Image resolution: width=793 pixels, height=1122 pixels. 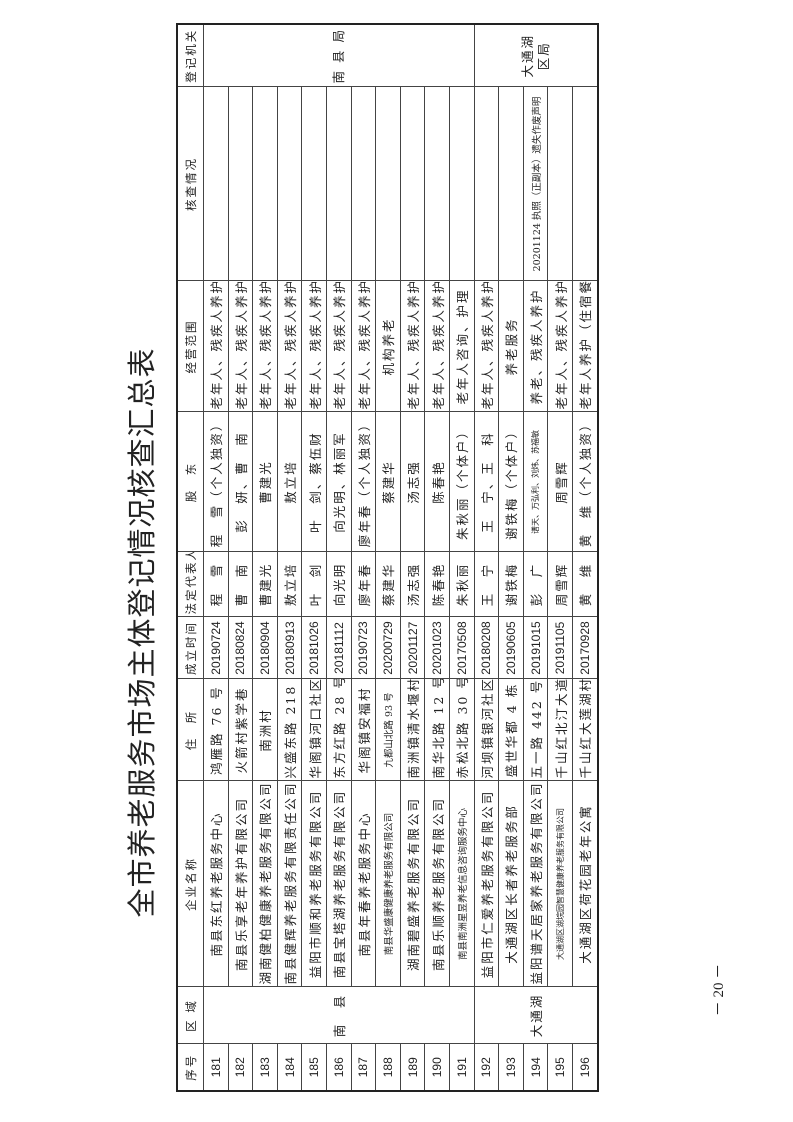 I want to click on document-title: 全市养老服务市场主体登记情况核查汇总表, so click(x=142, y=632).